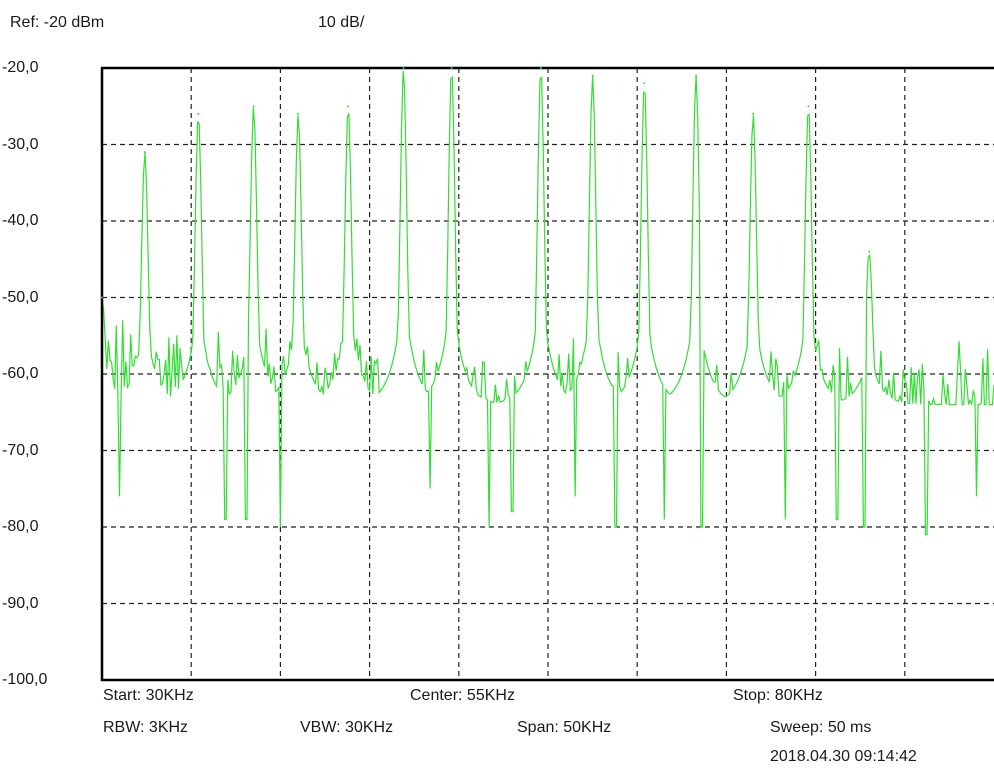 This screenshot has width=994, height=769. What do you see at coordinates (20, 450) in the screenshot?
I see `y-tick-label: -70,0` at bounding box center [20, 450].